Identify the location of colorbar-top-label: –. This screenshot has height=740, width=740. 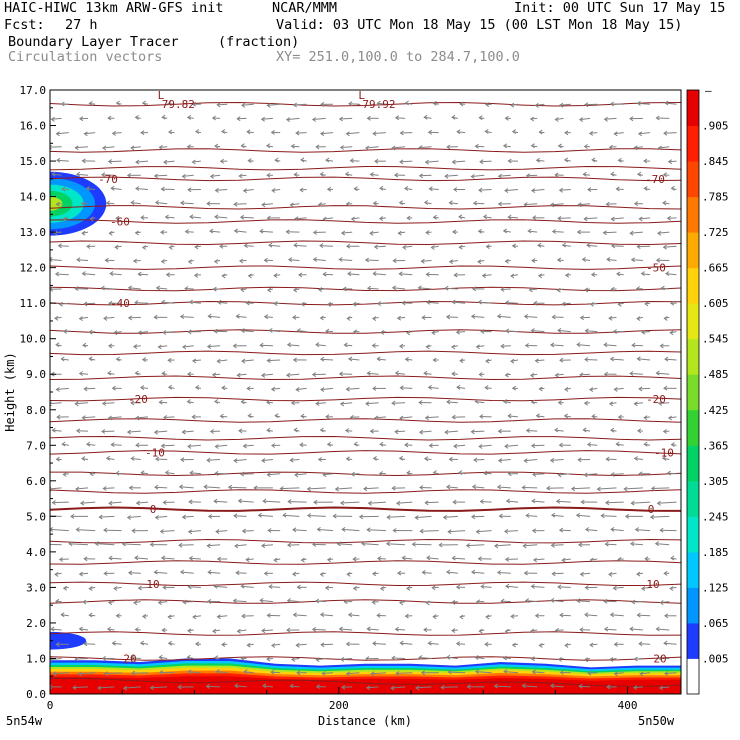
(708, 90).